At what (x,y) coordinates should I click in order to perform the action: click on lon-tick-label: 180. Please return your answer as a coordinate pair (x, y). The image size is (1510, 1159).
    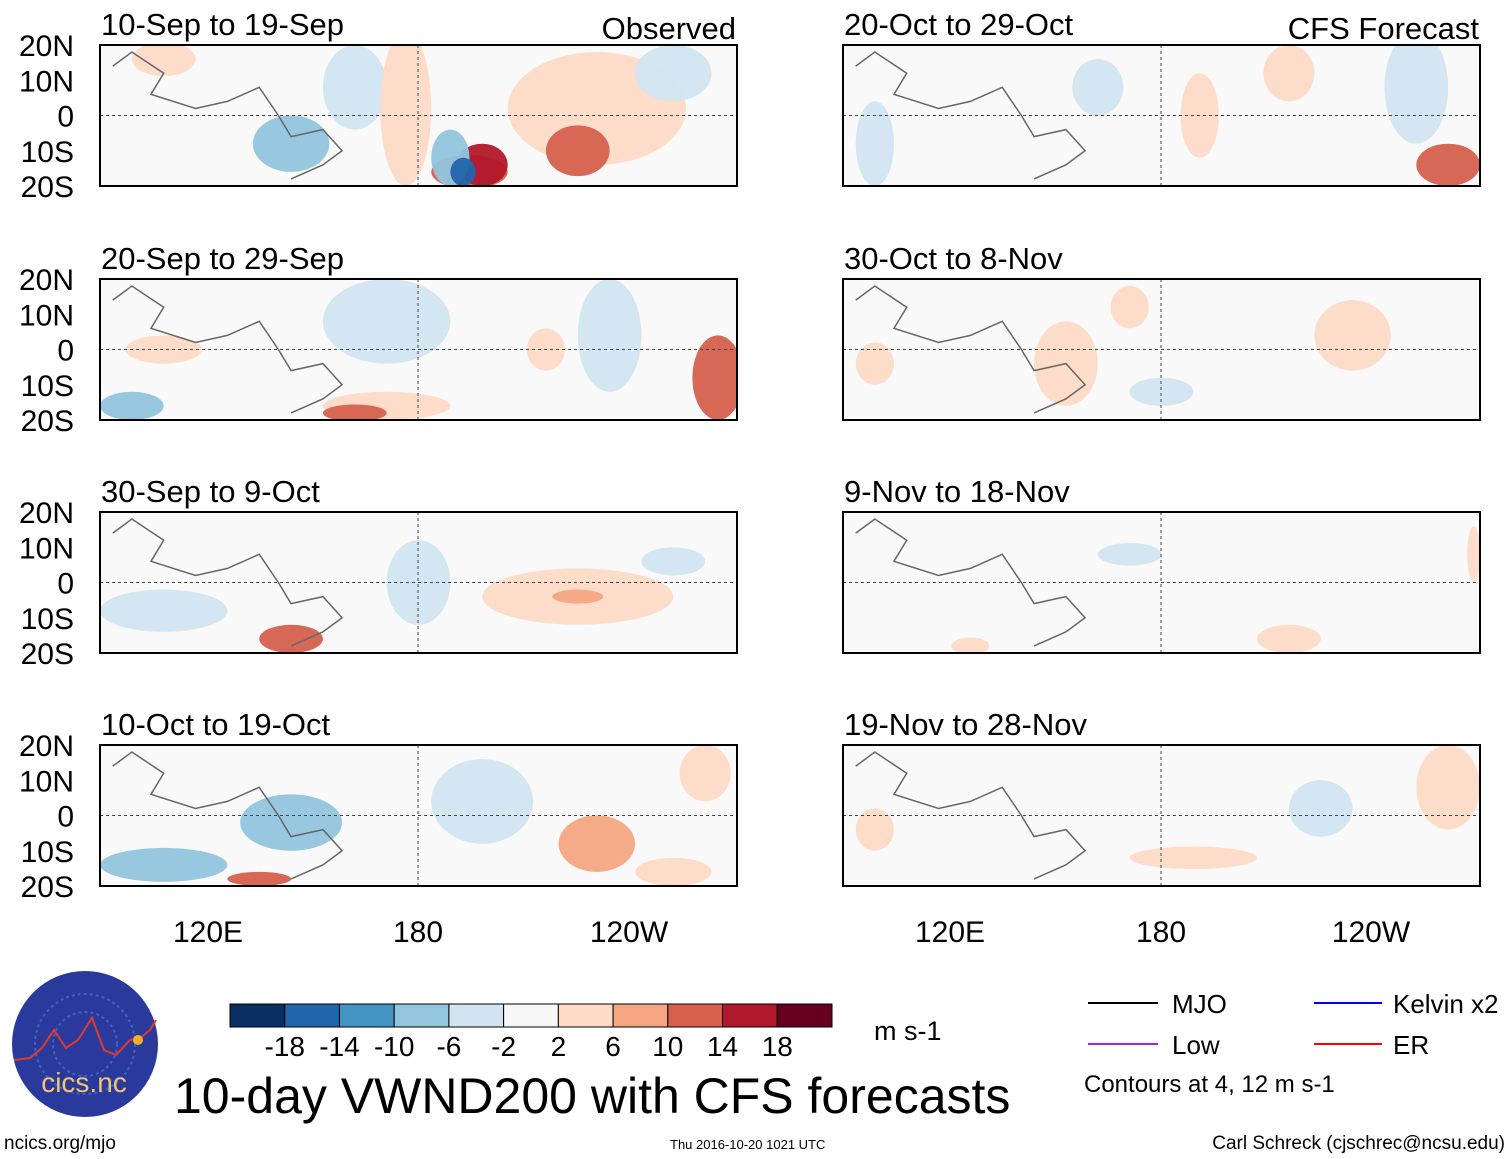
    Looking at the image, I should click on (418, 932).